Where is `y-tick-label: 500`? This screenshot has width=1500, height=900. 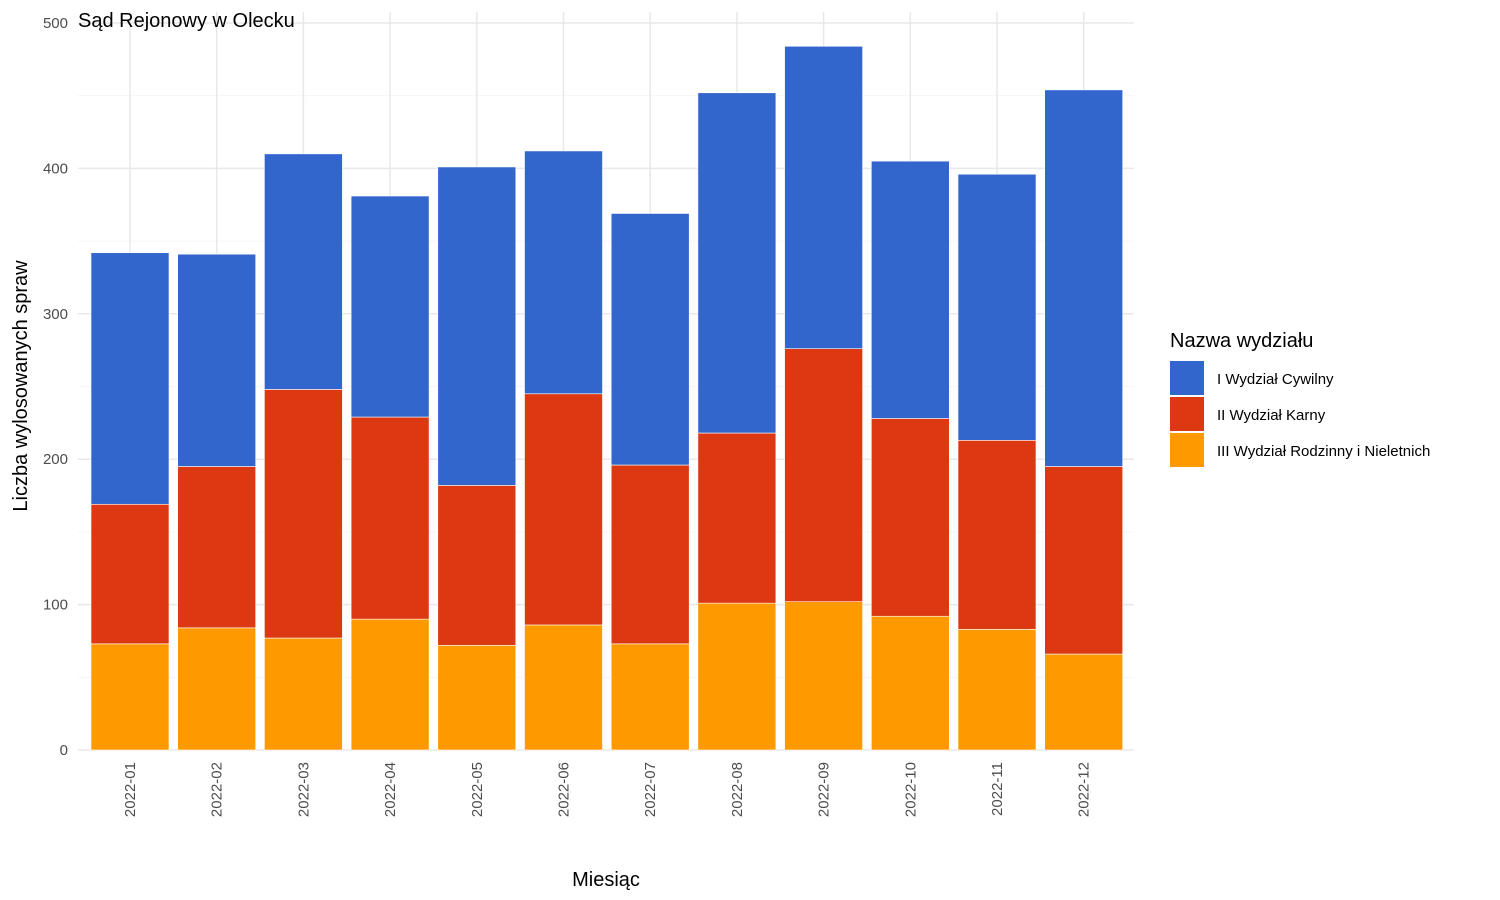 y-tick-label: 500 is located at coordinates (55, 23).